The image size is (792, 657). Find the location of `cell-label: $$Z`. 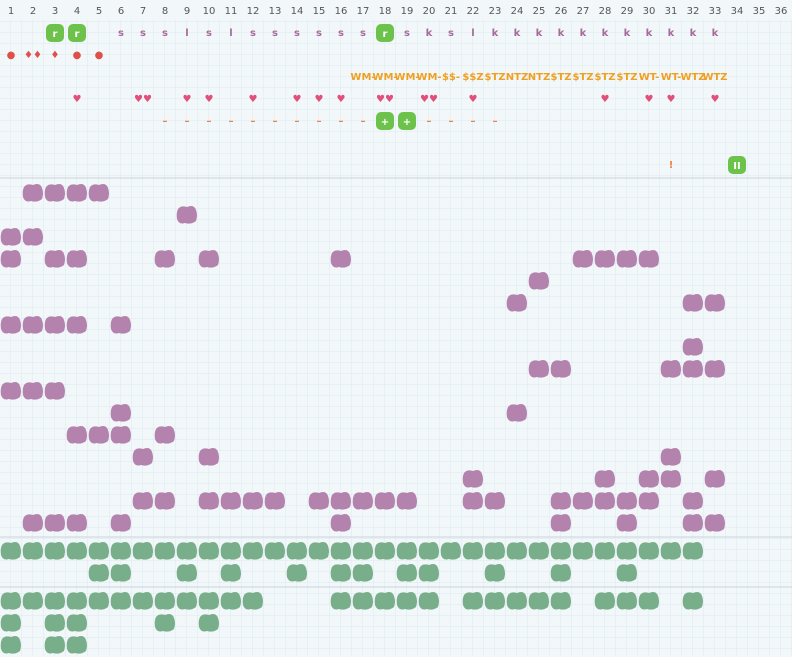

cell-label: $$Z is located at coordinates (472, 77).